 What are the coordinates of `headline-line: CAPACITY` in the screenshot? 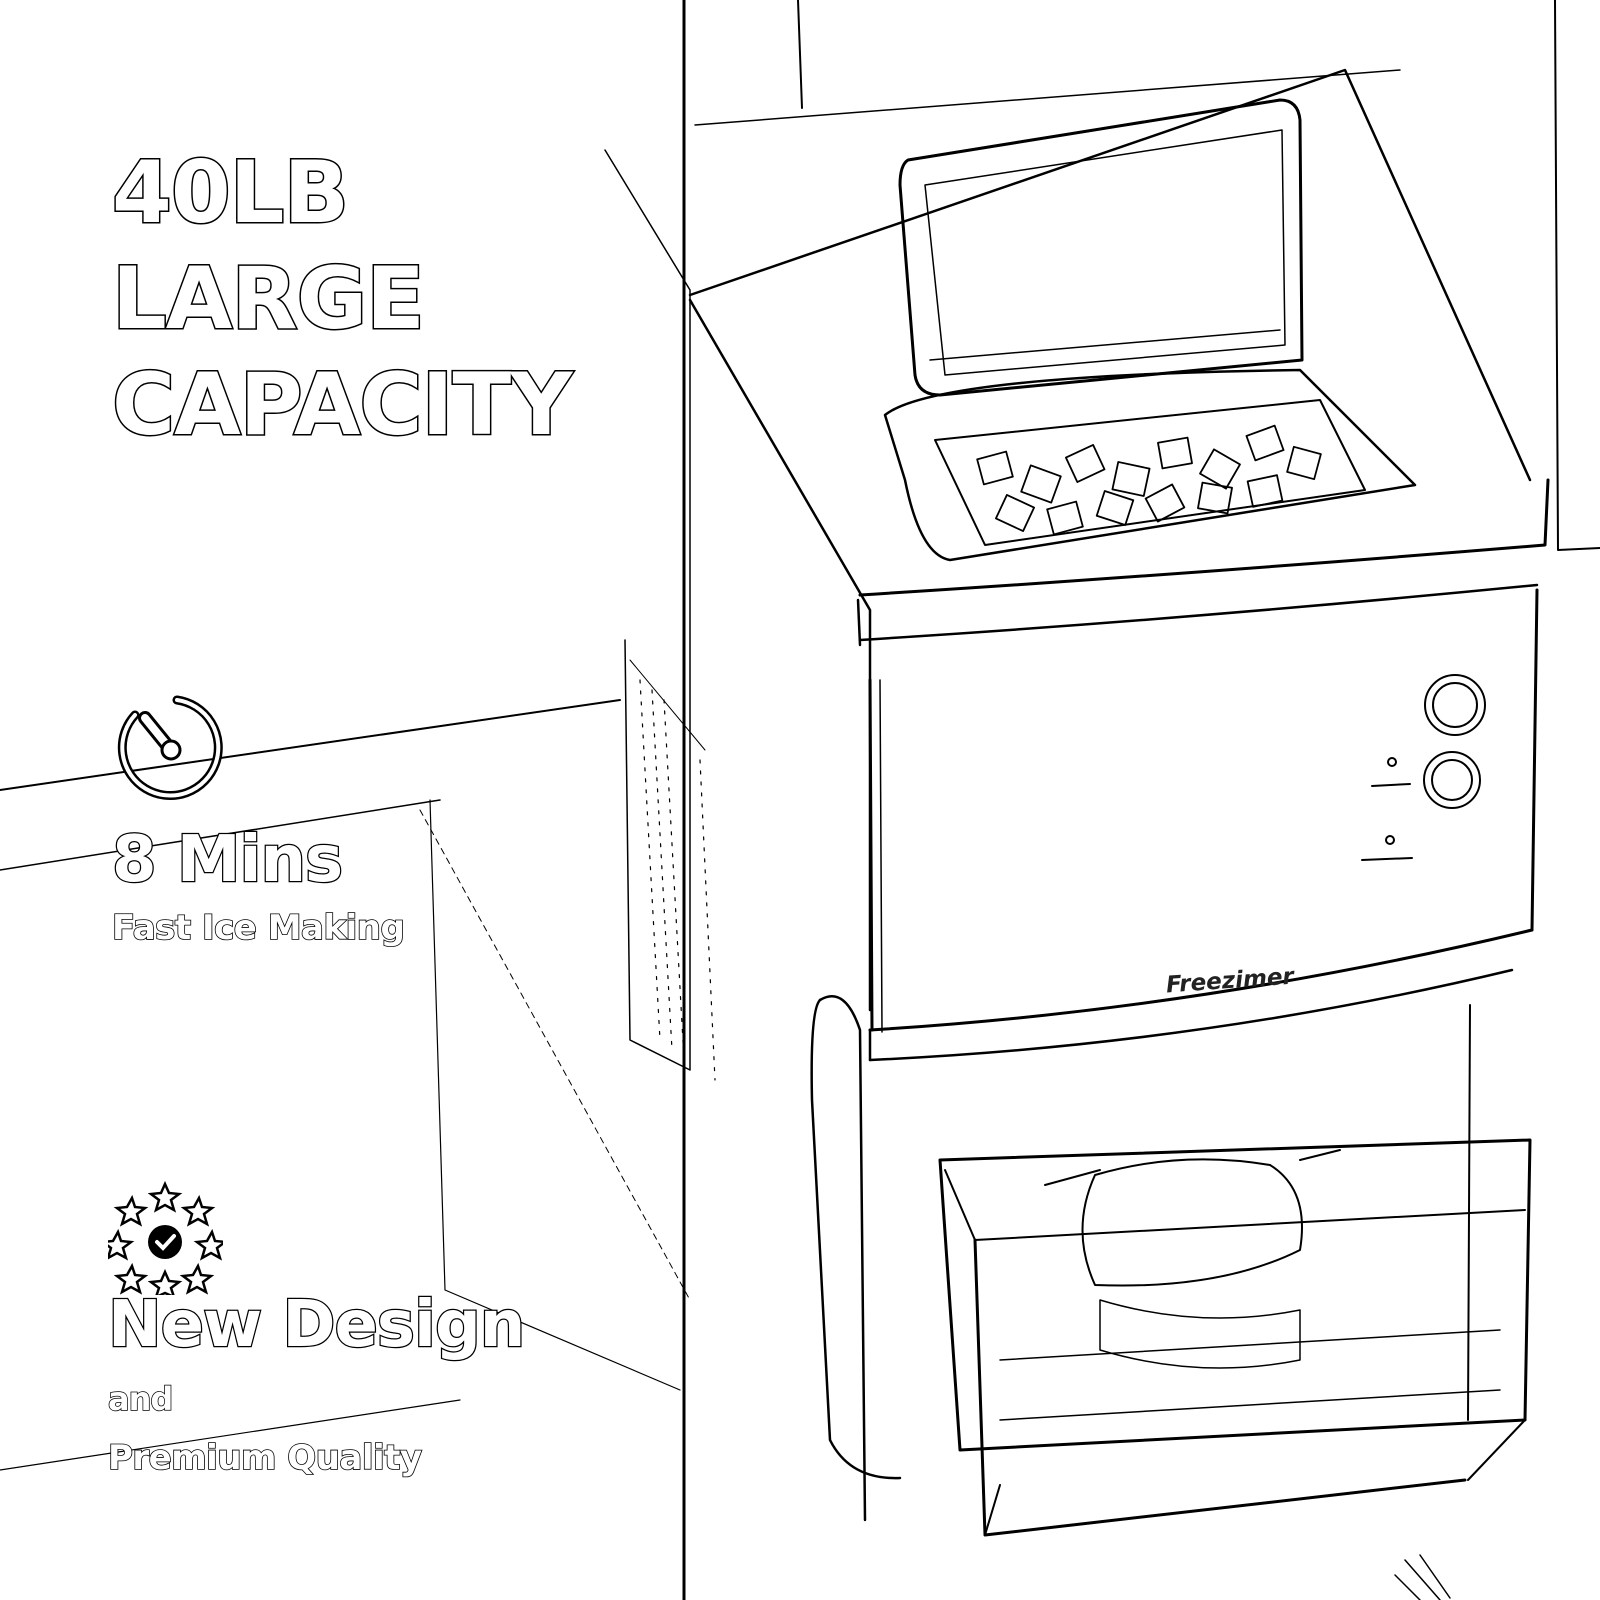 It's located at (341, 405).